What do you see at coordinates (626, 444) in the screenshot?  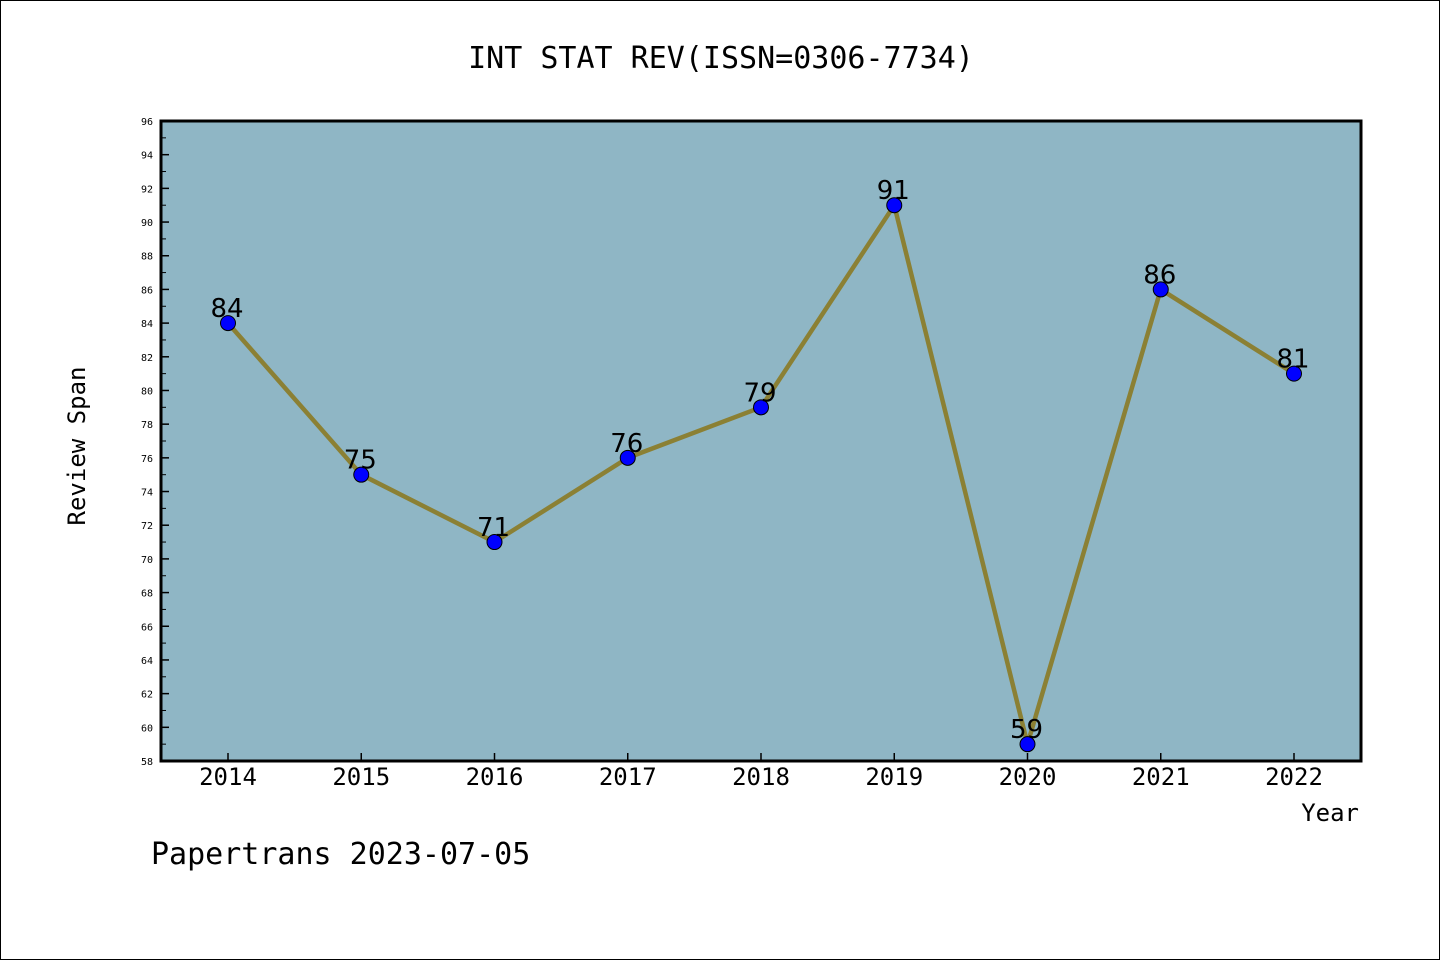 I see `data-label: 76` at bounding box center [626, 444].